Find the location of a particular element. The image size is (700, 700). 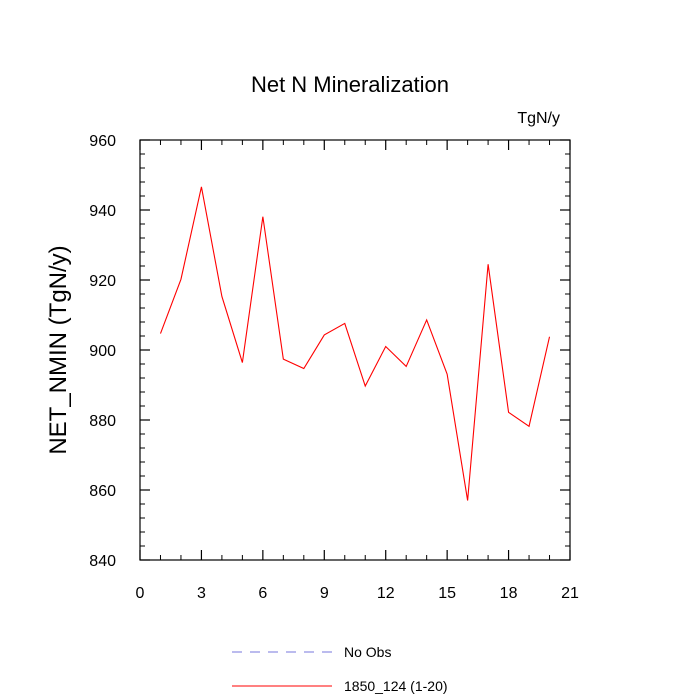

x-tick-label: 9 is located at coordinates (324, 593).